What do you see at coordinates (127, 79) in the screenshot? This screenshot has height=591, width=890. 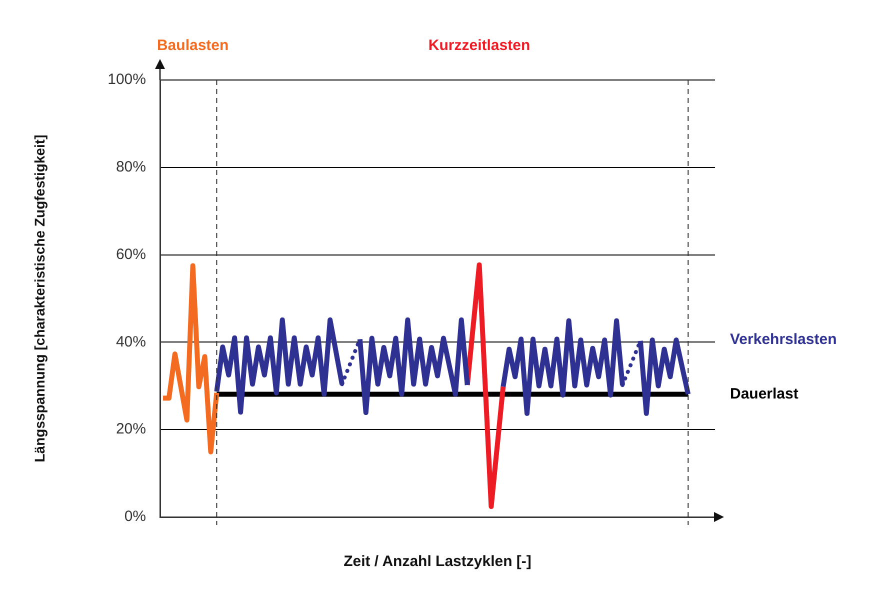 I see `y-tick-label: 100%` at bounding box center [127, 79].